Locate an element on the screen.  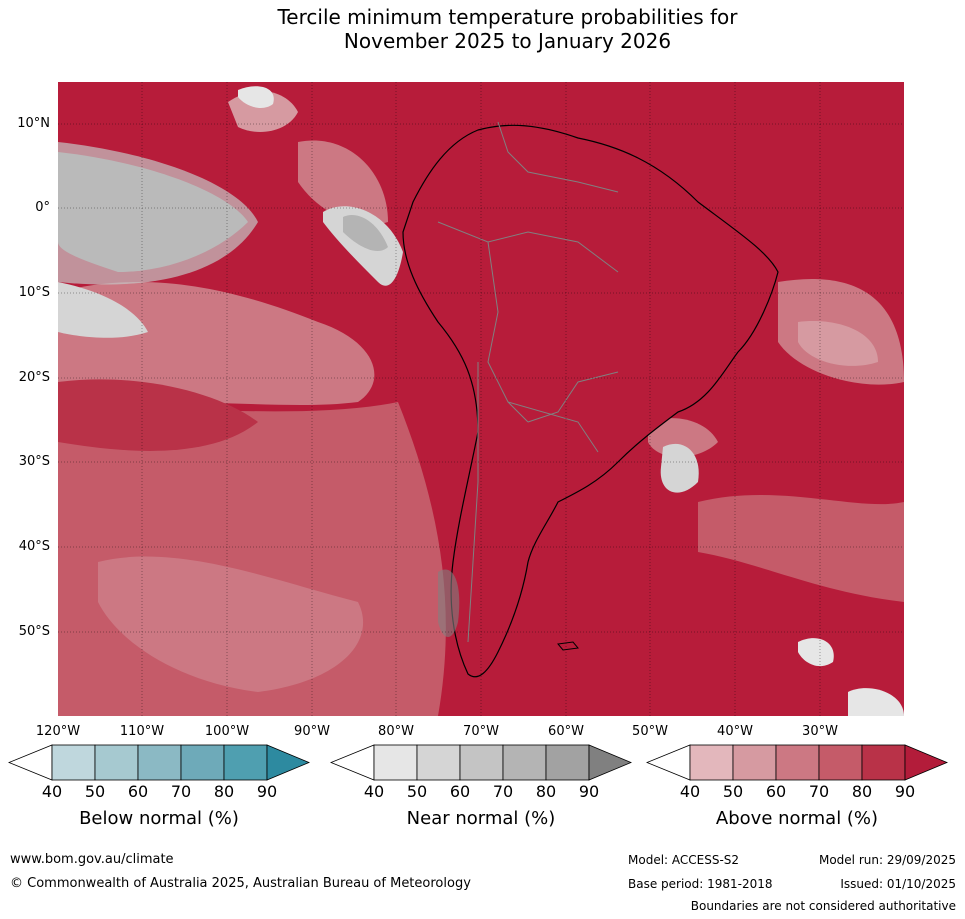
colorbar-below-normal is located at coordinates (159, 762).